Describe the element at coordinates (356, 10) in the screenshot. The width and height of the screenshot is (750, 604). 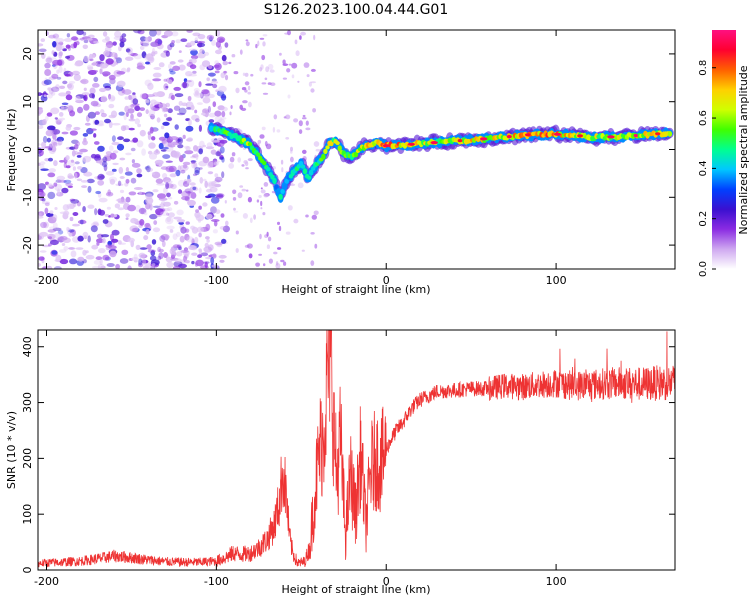
I see `figure-title: S126.2023.100.04.44.G01` at that location.